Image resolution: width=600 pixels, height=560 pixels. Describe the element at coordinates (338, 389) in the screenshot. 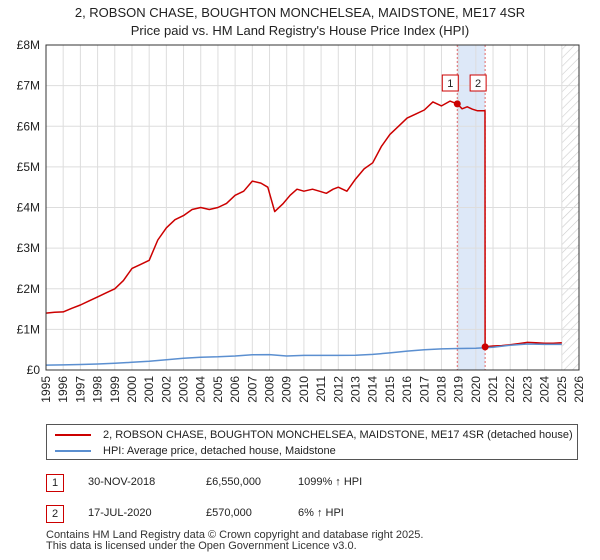

I see `x-tick-label: 2012` at that location.